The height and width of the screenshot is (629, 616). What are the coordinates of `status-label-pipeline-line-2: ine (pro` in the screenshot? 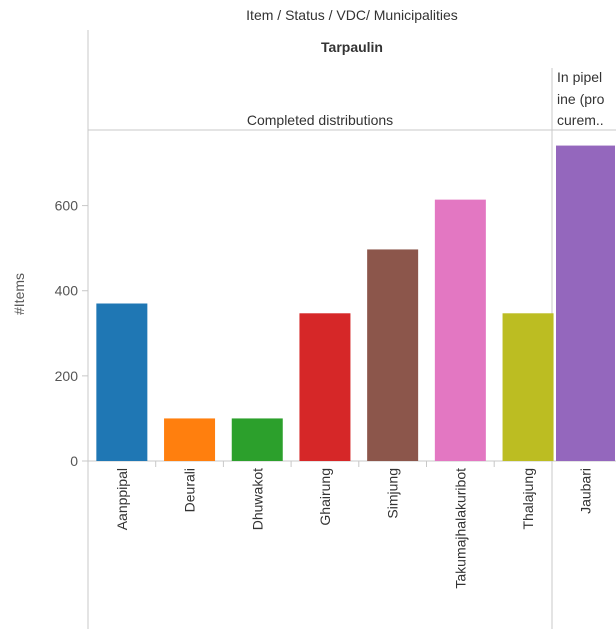 It's located at (581, 99).